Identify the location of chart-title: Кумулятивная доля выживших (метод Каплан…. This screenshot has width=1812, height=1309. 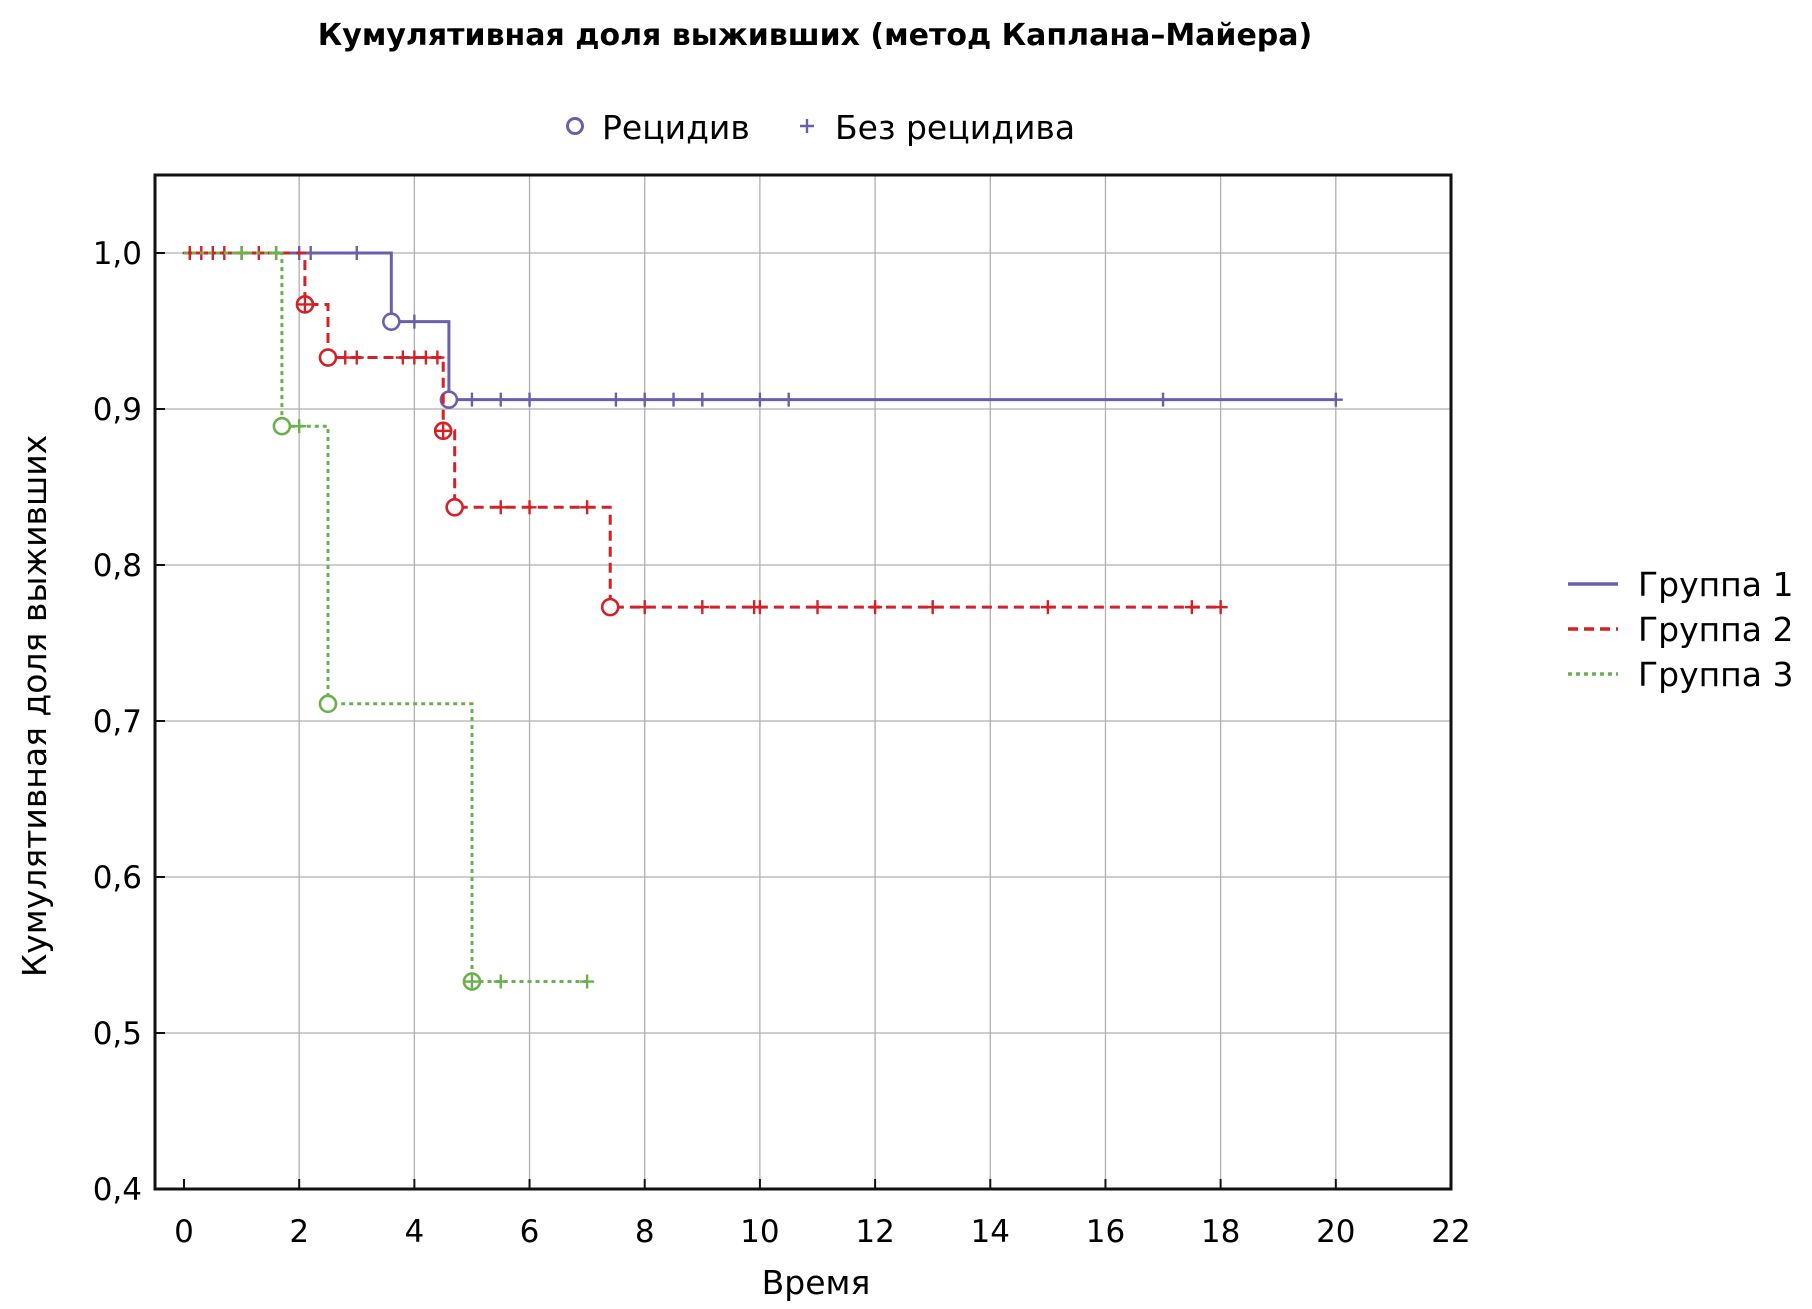
(815, 35).